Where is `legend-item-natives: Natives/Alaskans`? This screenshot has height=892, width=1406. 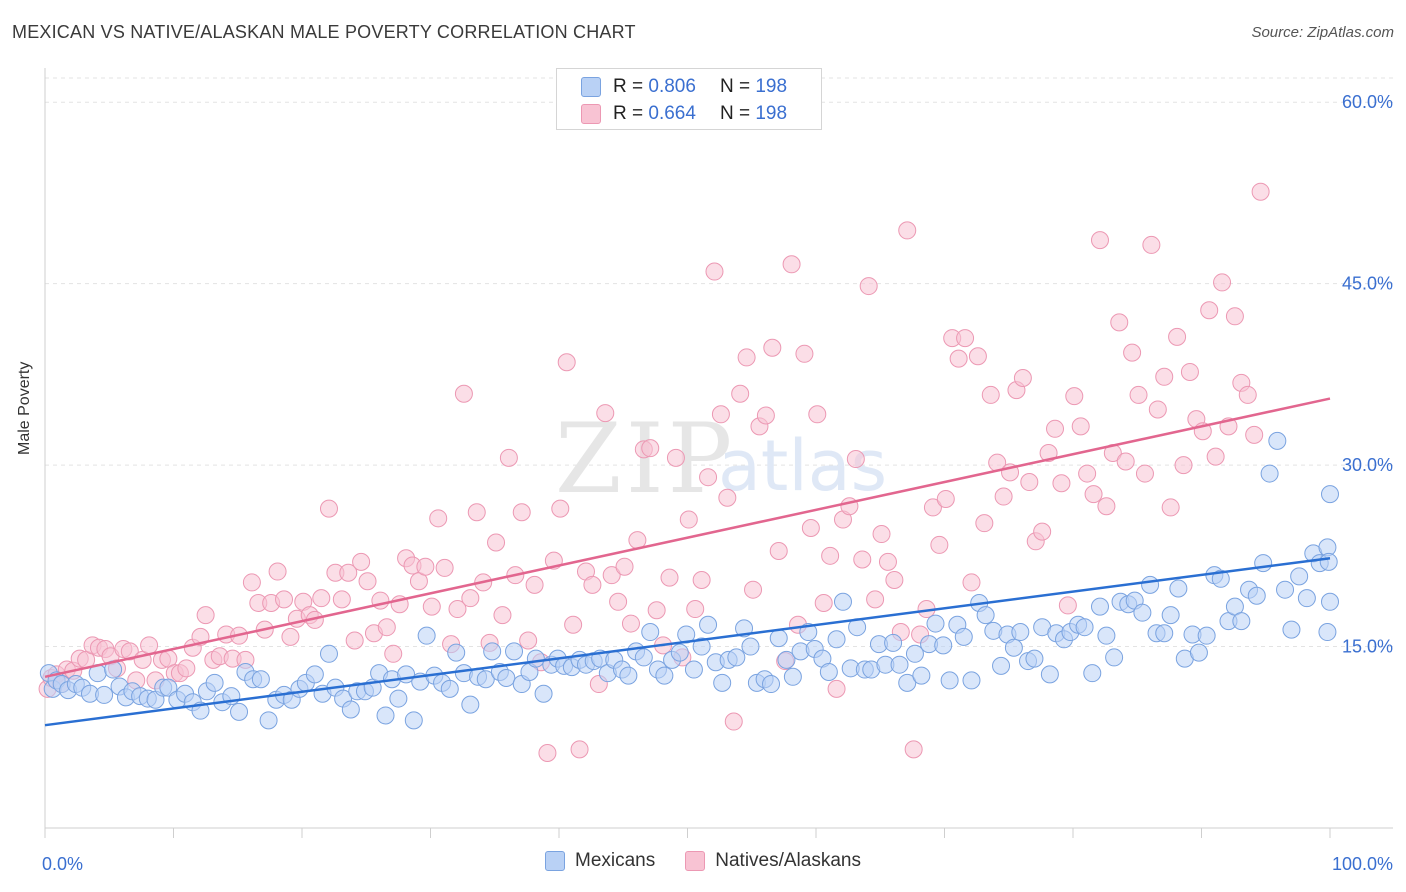 legend-item-natives: Natives/Alaskans is located at coordinates (773, 861).